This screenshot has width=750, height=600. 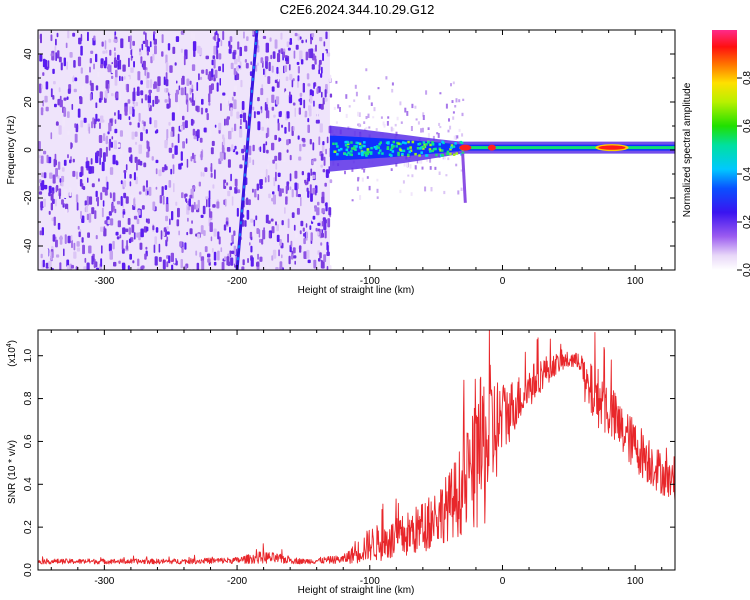 I want to click on y-tick-label: -20, so click(x=28, y=197).